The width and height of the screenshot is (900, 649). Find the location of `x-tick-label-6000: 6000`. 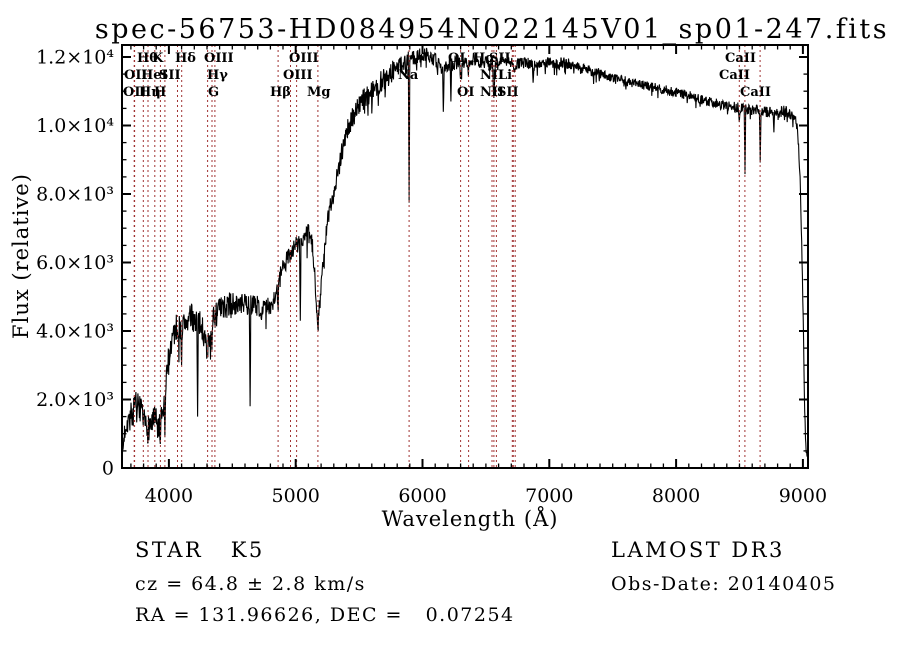

x-tick-label-6000: 6000 is located at coordinates (422, 496).